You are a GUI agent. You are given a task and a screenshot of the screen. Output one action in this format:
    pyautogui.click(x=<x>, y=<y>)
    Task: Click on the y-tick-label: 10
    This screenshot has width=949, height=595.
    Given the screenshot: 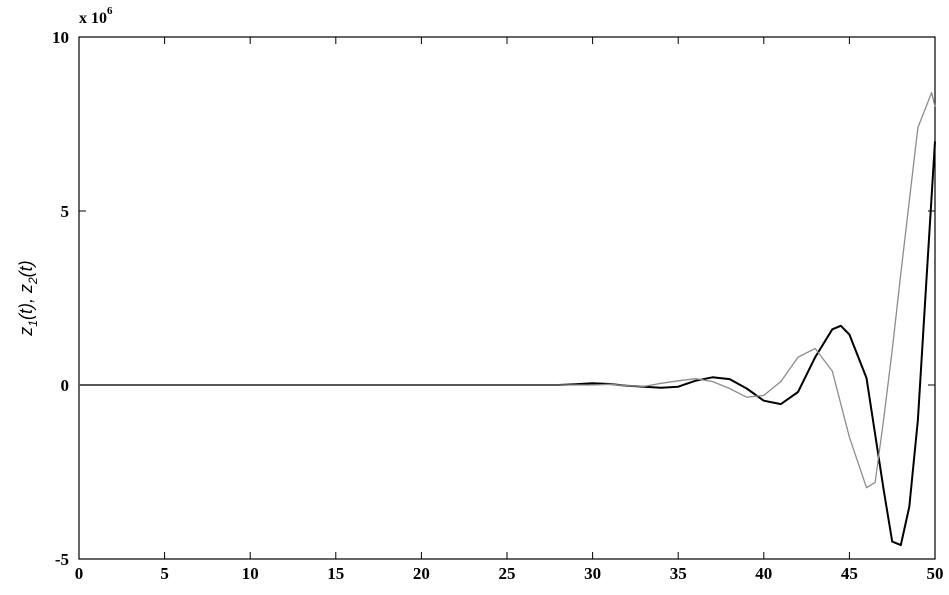 What is the action you would take?
    pyautogui.click(x=60, y=37)
    